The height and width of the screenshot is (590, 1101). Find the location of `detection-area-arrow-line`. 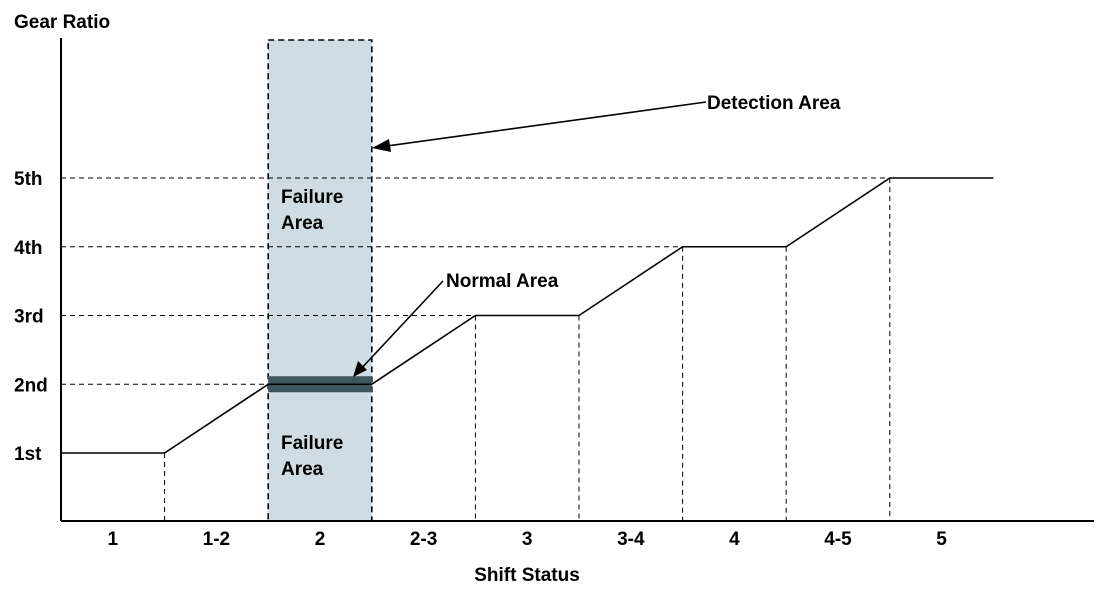

detection-area-arrow-line is located at coordinates (543, 124).